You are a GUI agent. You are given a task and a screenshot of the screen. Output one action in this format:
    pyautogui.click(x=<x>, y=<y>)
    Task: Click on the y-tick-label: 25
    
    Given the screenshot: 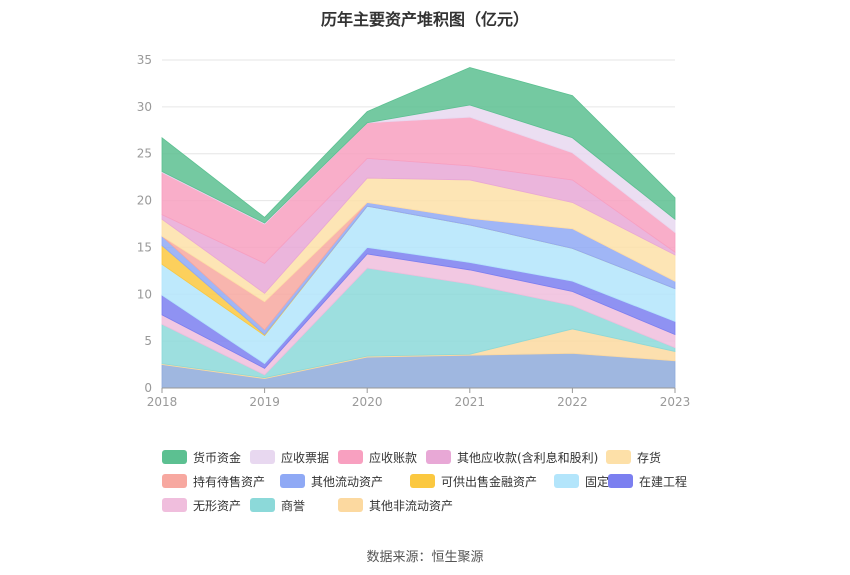 What is the action you would take?
    pyautogui.click(x=144, y=154)
    